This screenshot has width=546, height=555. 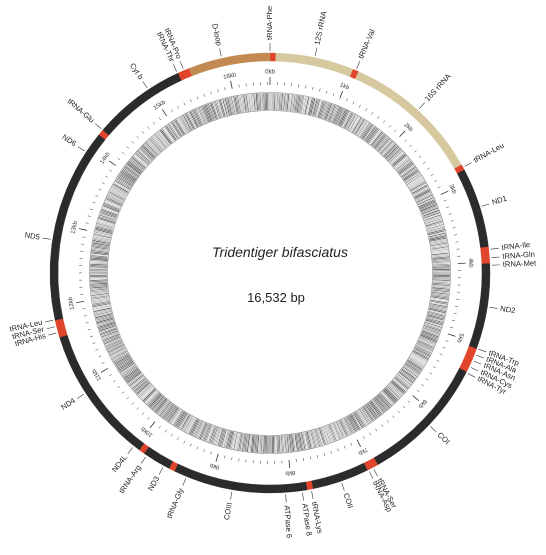 What do you see at coordinates (105, 158) in the screenshot?
I see `kb-tick-label: 14kb` at bounding box center [105, 158].